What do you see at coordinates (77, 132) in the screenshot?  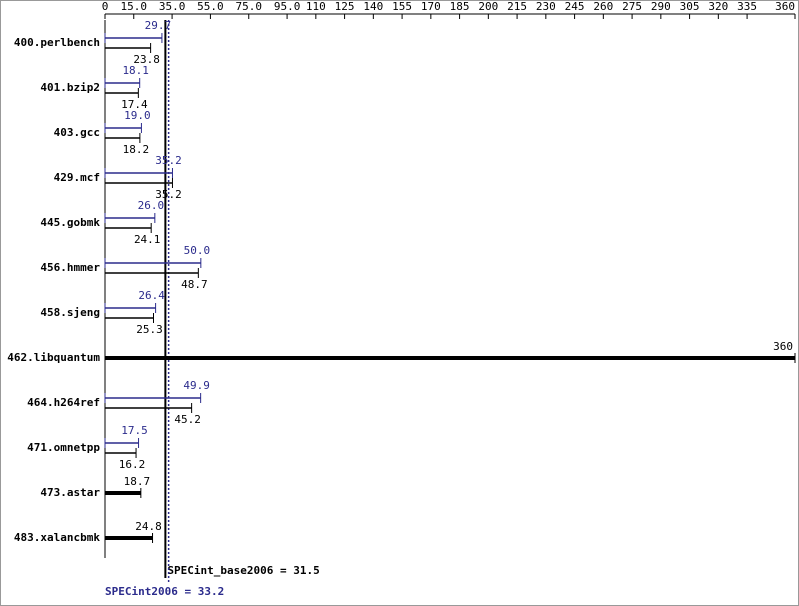 I see `category-label: 403.gcc` at bounding box center [77, 132].